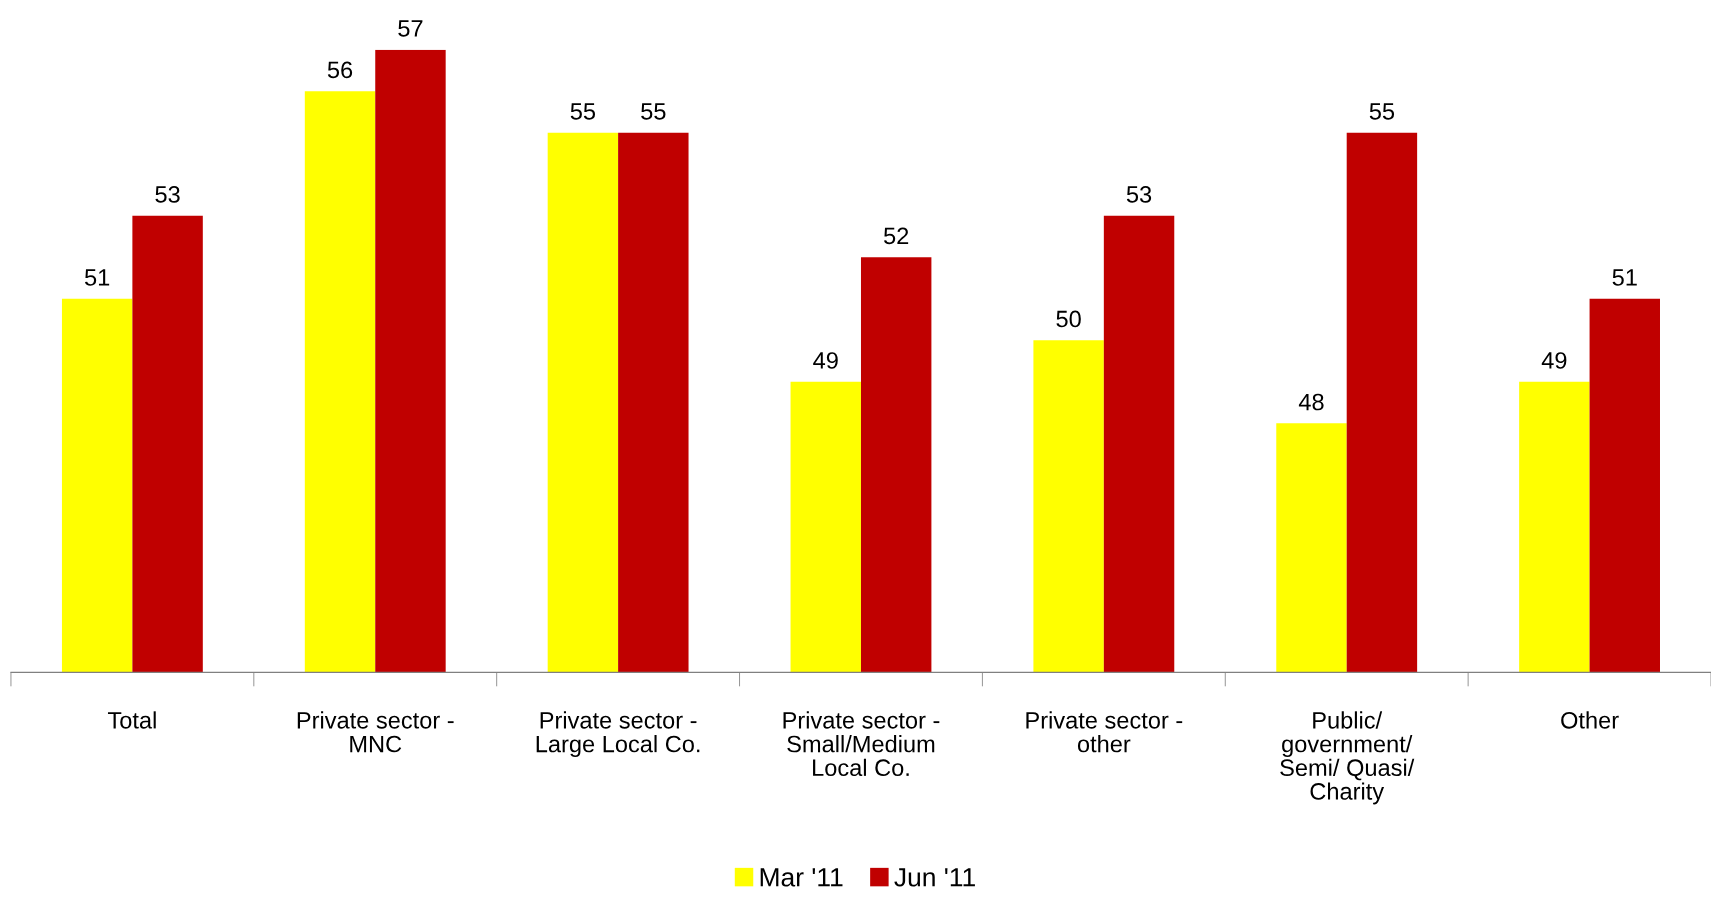  I want to click on x-tick-label: Total, so click(131, 720).